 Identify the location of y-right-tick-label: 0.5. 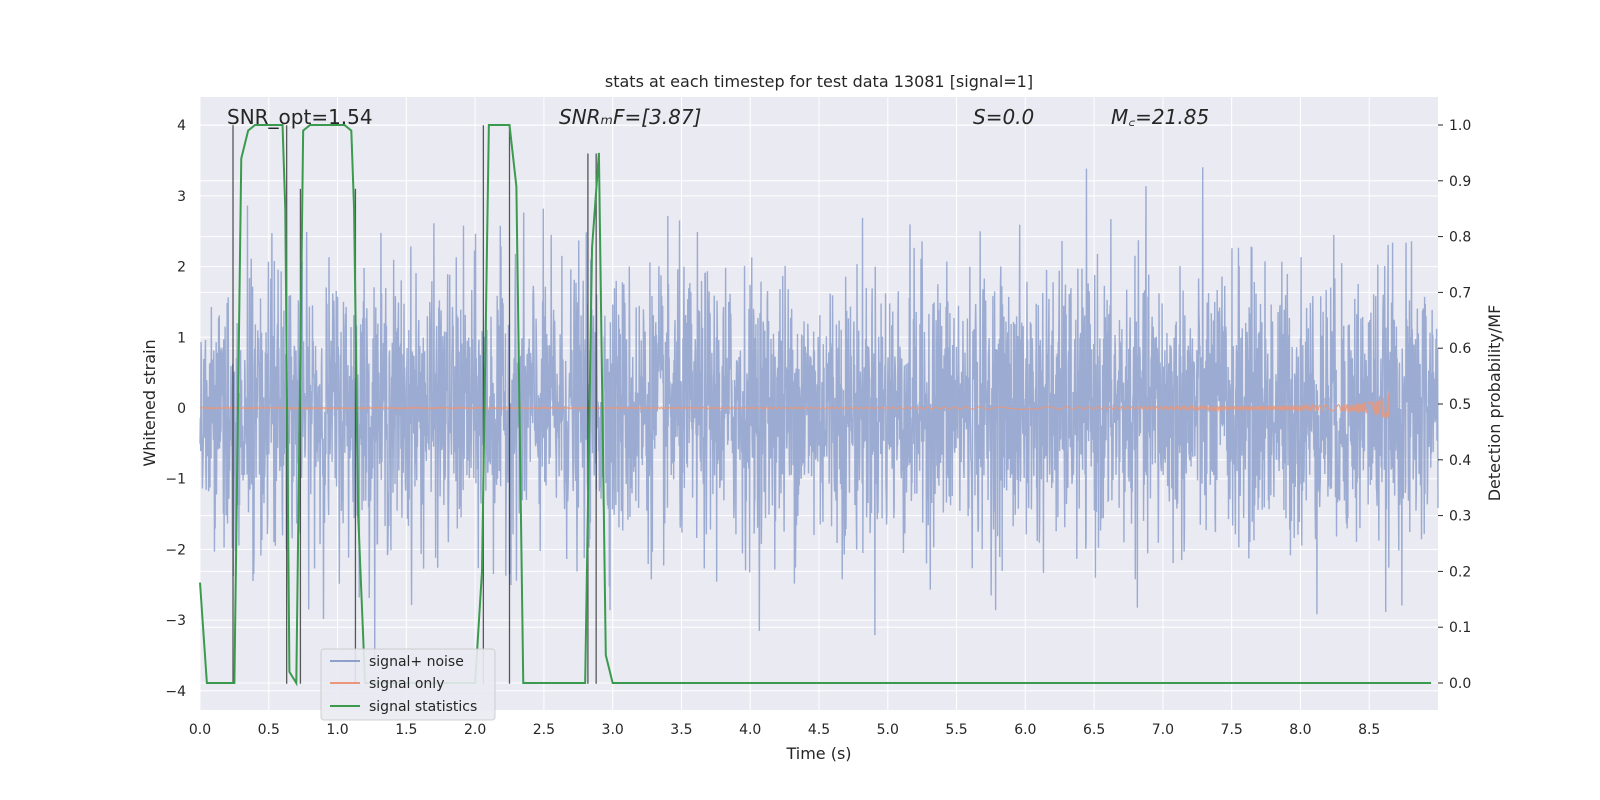
(1460, 405).